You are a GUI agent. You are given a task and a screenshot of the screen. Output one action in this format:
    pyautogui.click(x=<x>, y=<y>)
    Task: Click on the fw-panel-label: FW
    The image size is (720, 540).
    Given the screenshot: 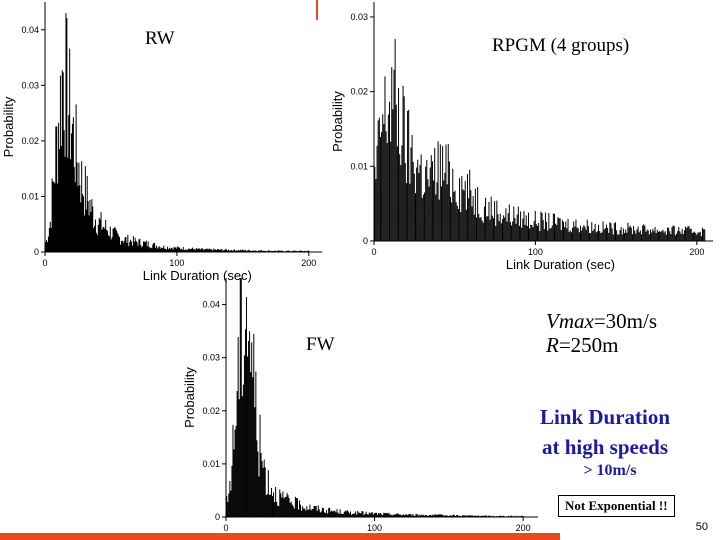 What is the action you would take?
    pyautogui.click(x=320, y=344)
    